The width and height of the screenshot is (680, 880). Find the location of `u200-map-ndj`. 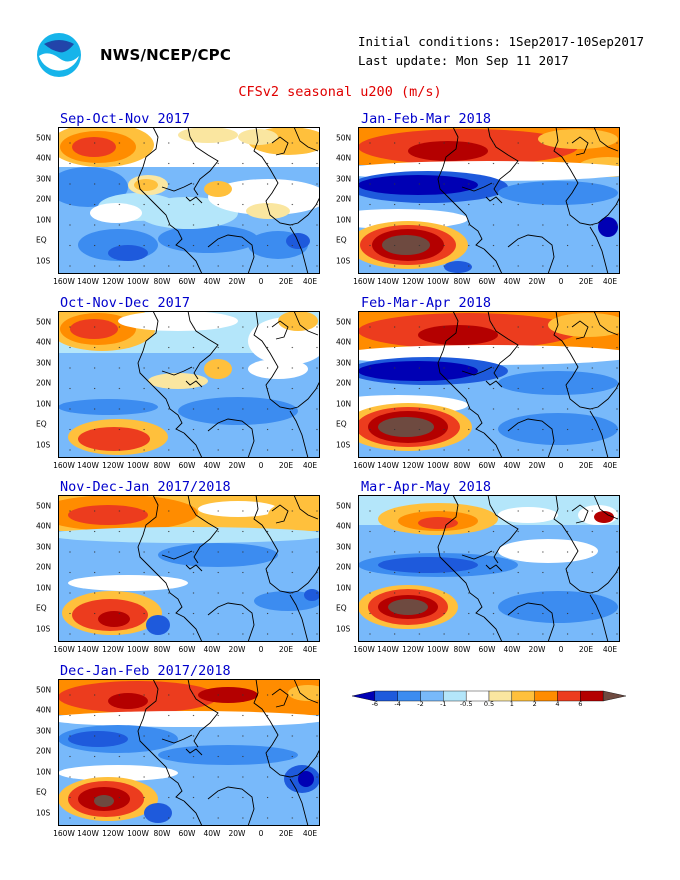

u200-map-ndj is located at coordinates (189, 568).